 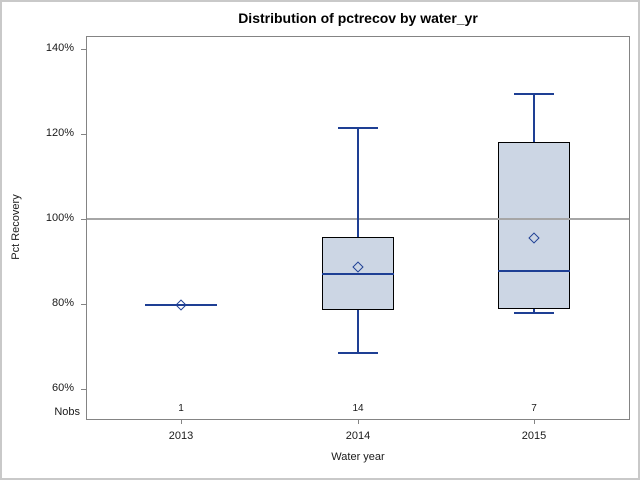 What do you see at coordinates (59, 218) in the screenshot?
I see `y-tick-label: 100%` at bounding box center [59, 218].